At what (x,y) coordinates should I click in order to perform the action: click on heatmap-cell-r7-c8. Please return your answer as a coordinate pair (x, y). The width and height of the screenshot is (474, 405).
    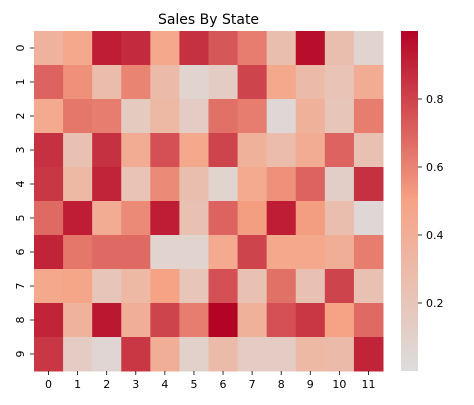
    Looking at the image, I should click on (281, 286).